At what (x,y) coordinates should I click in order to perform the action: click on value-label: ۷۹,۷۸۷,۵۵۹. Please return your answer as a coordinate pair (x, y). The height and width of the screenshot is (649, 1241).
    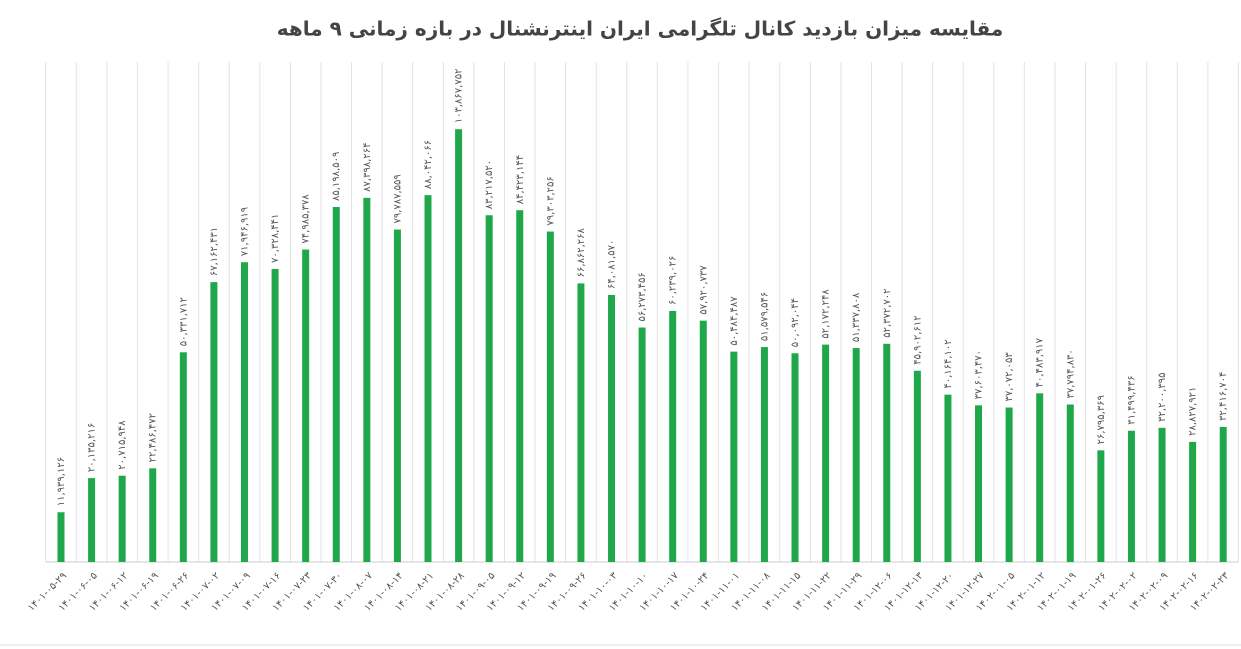
    Looking at the image, I should click on (397, 198).